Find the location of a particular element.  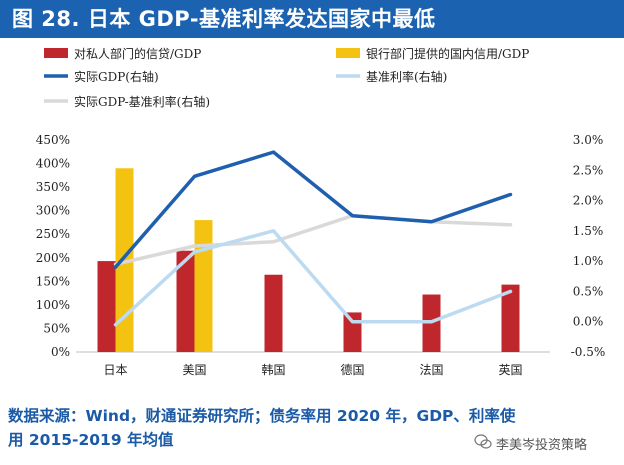

legend-label-private-credit: 对私人部门的信贷/GDP is located at coordinates (137, 53).